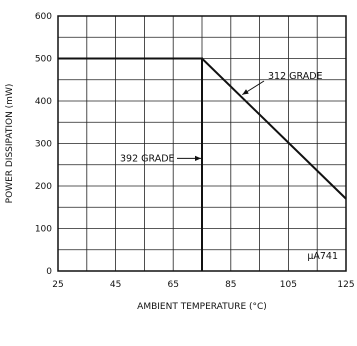  Describe the element at coordinates (288, 285) in the screenshot. I see `x-tick-label: 105` at that location.